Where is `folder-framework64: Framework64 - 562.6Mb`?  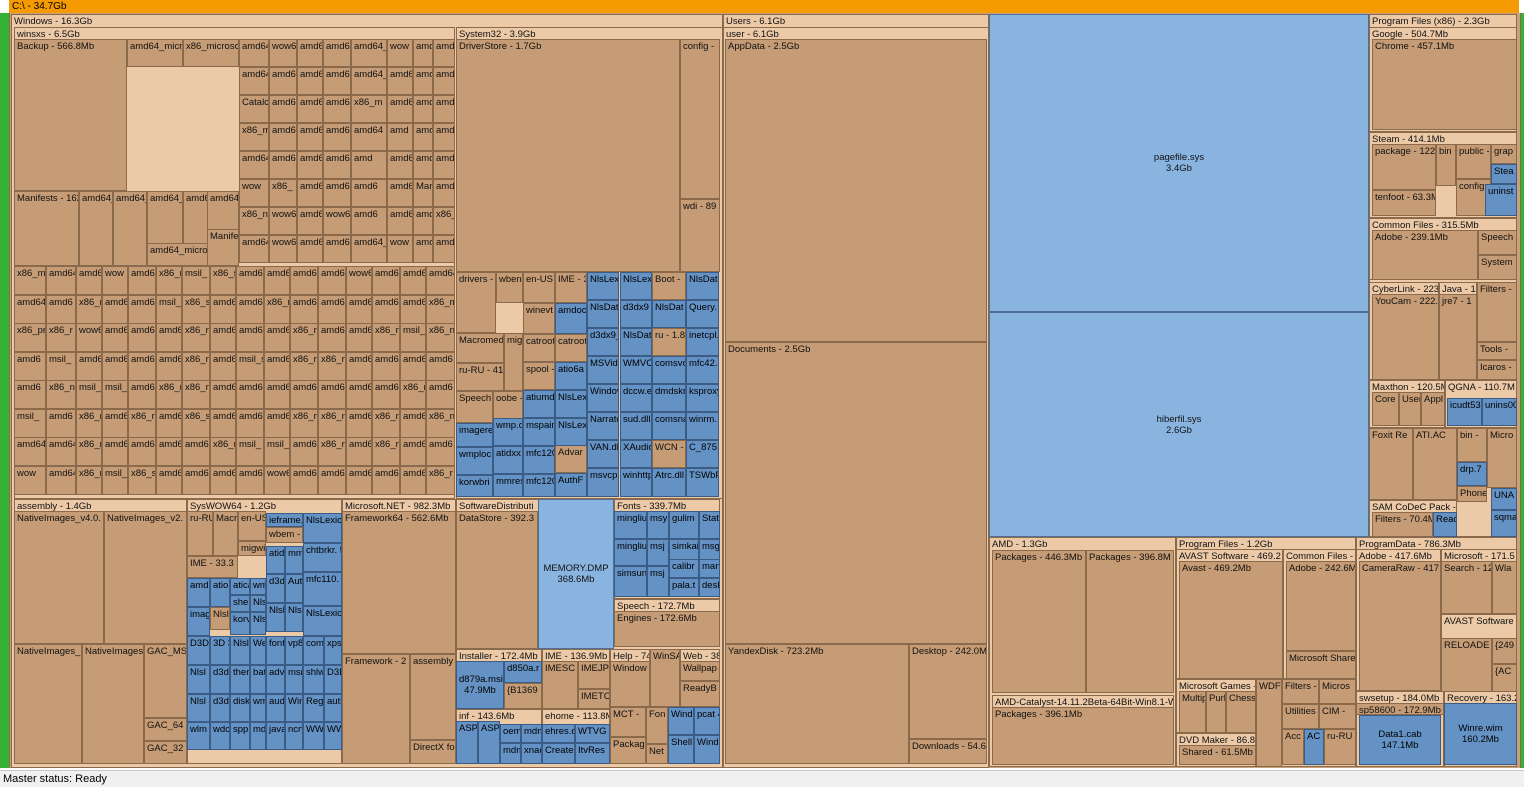 folder-framework64: Framework64 - 562.6Mb is located at coordinates (399, 582).